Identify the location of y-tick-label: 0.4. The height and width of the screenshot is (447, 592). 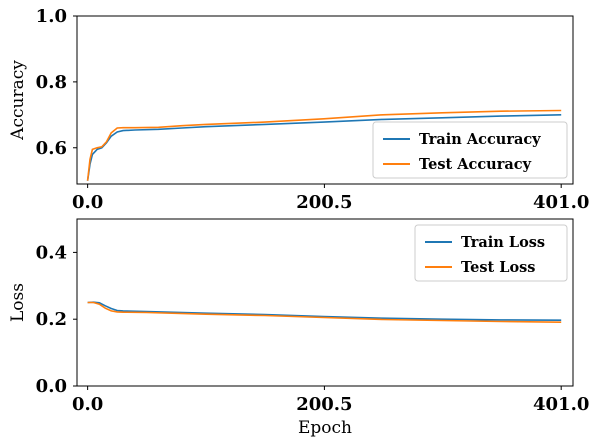
(51, 252).